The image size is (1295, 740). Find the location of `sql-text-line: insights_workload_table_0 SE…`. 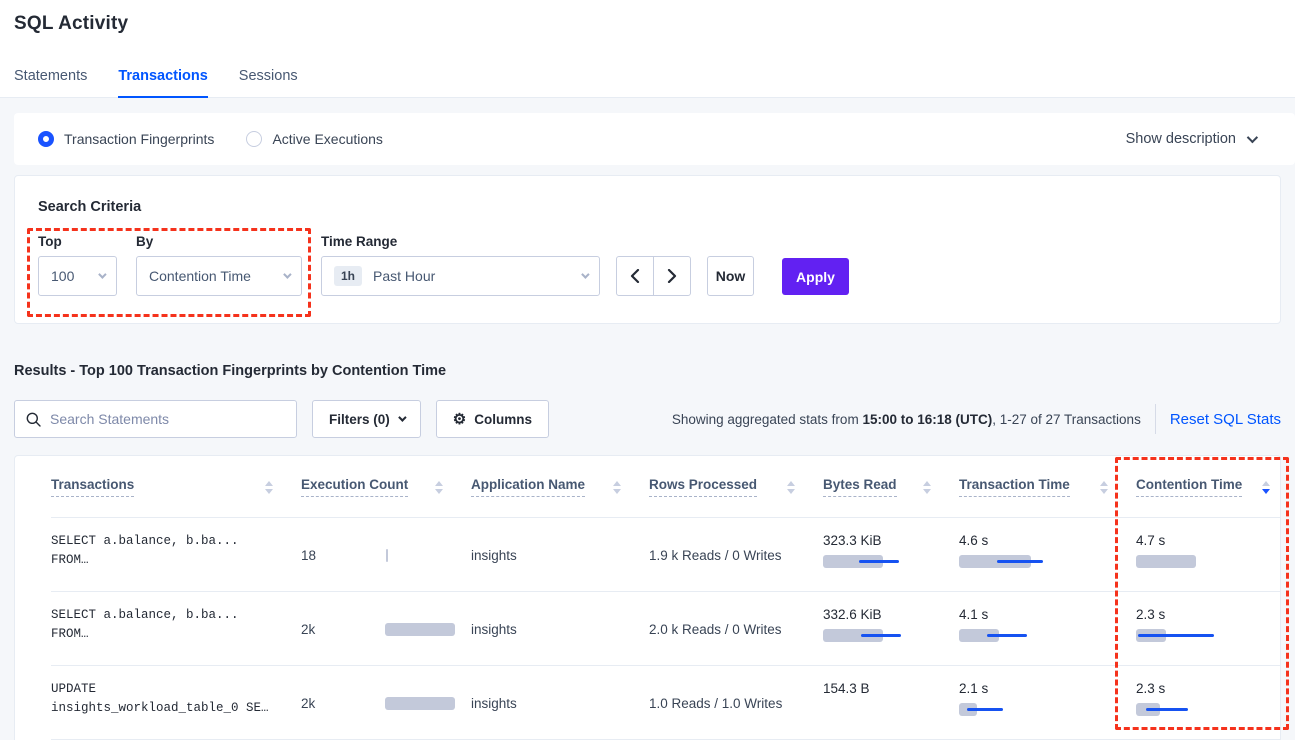

sql-text-line: insights_workload_table_0 SE… is located at coordinates (160, 708).